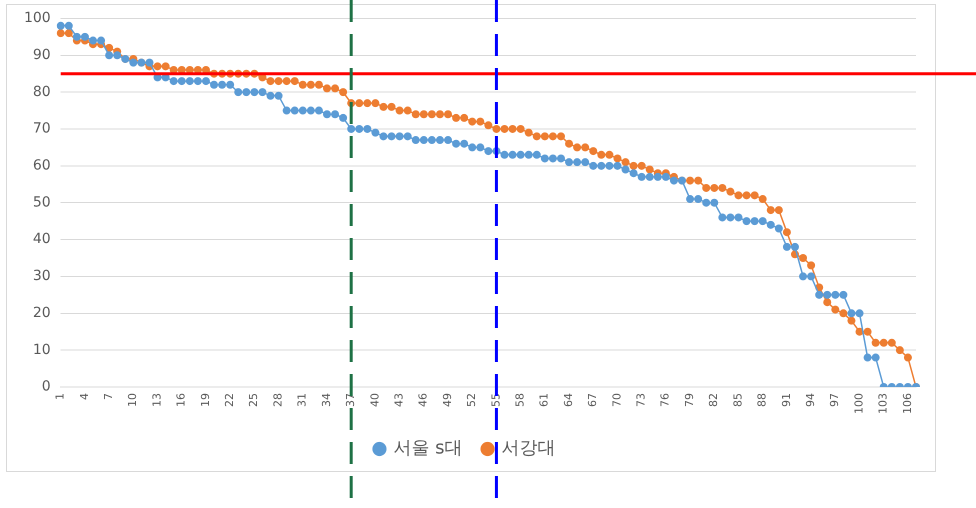 The height and width of the screenshot is (508, 976). I want to click on x-tick-label: 49, so click(447, 400).